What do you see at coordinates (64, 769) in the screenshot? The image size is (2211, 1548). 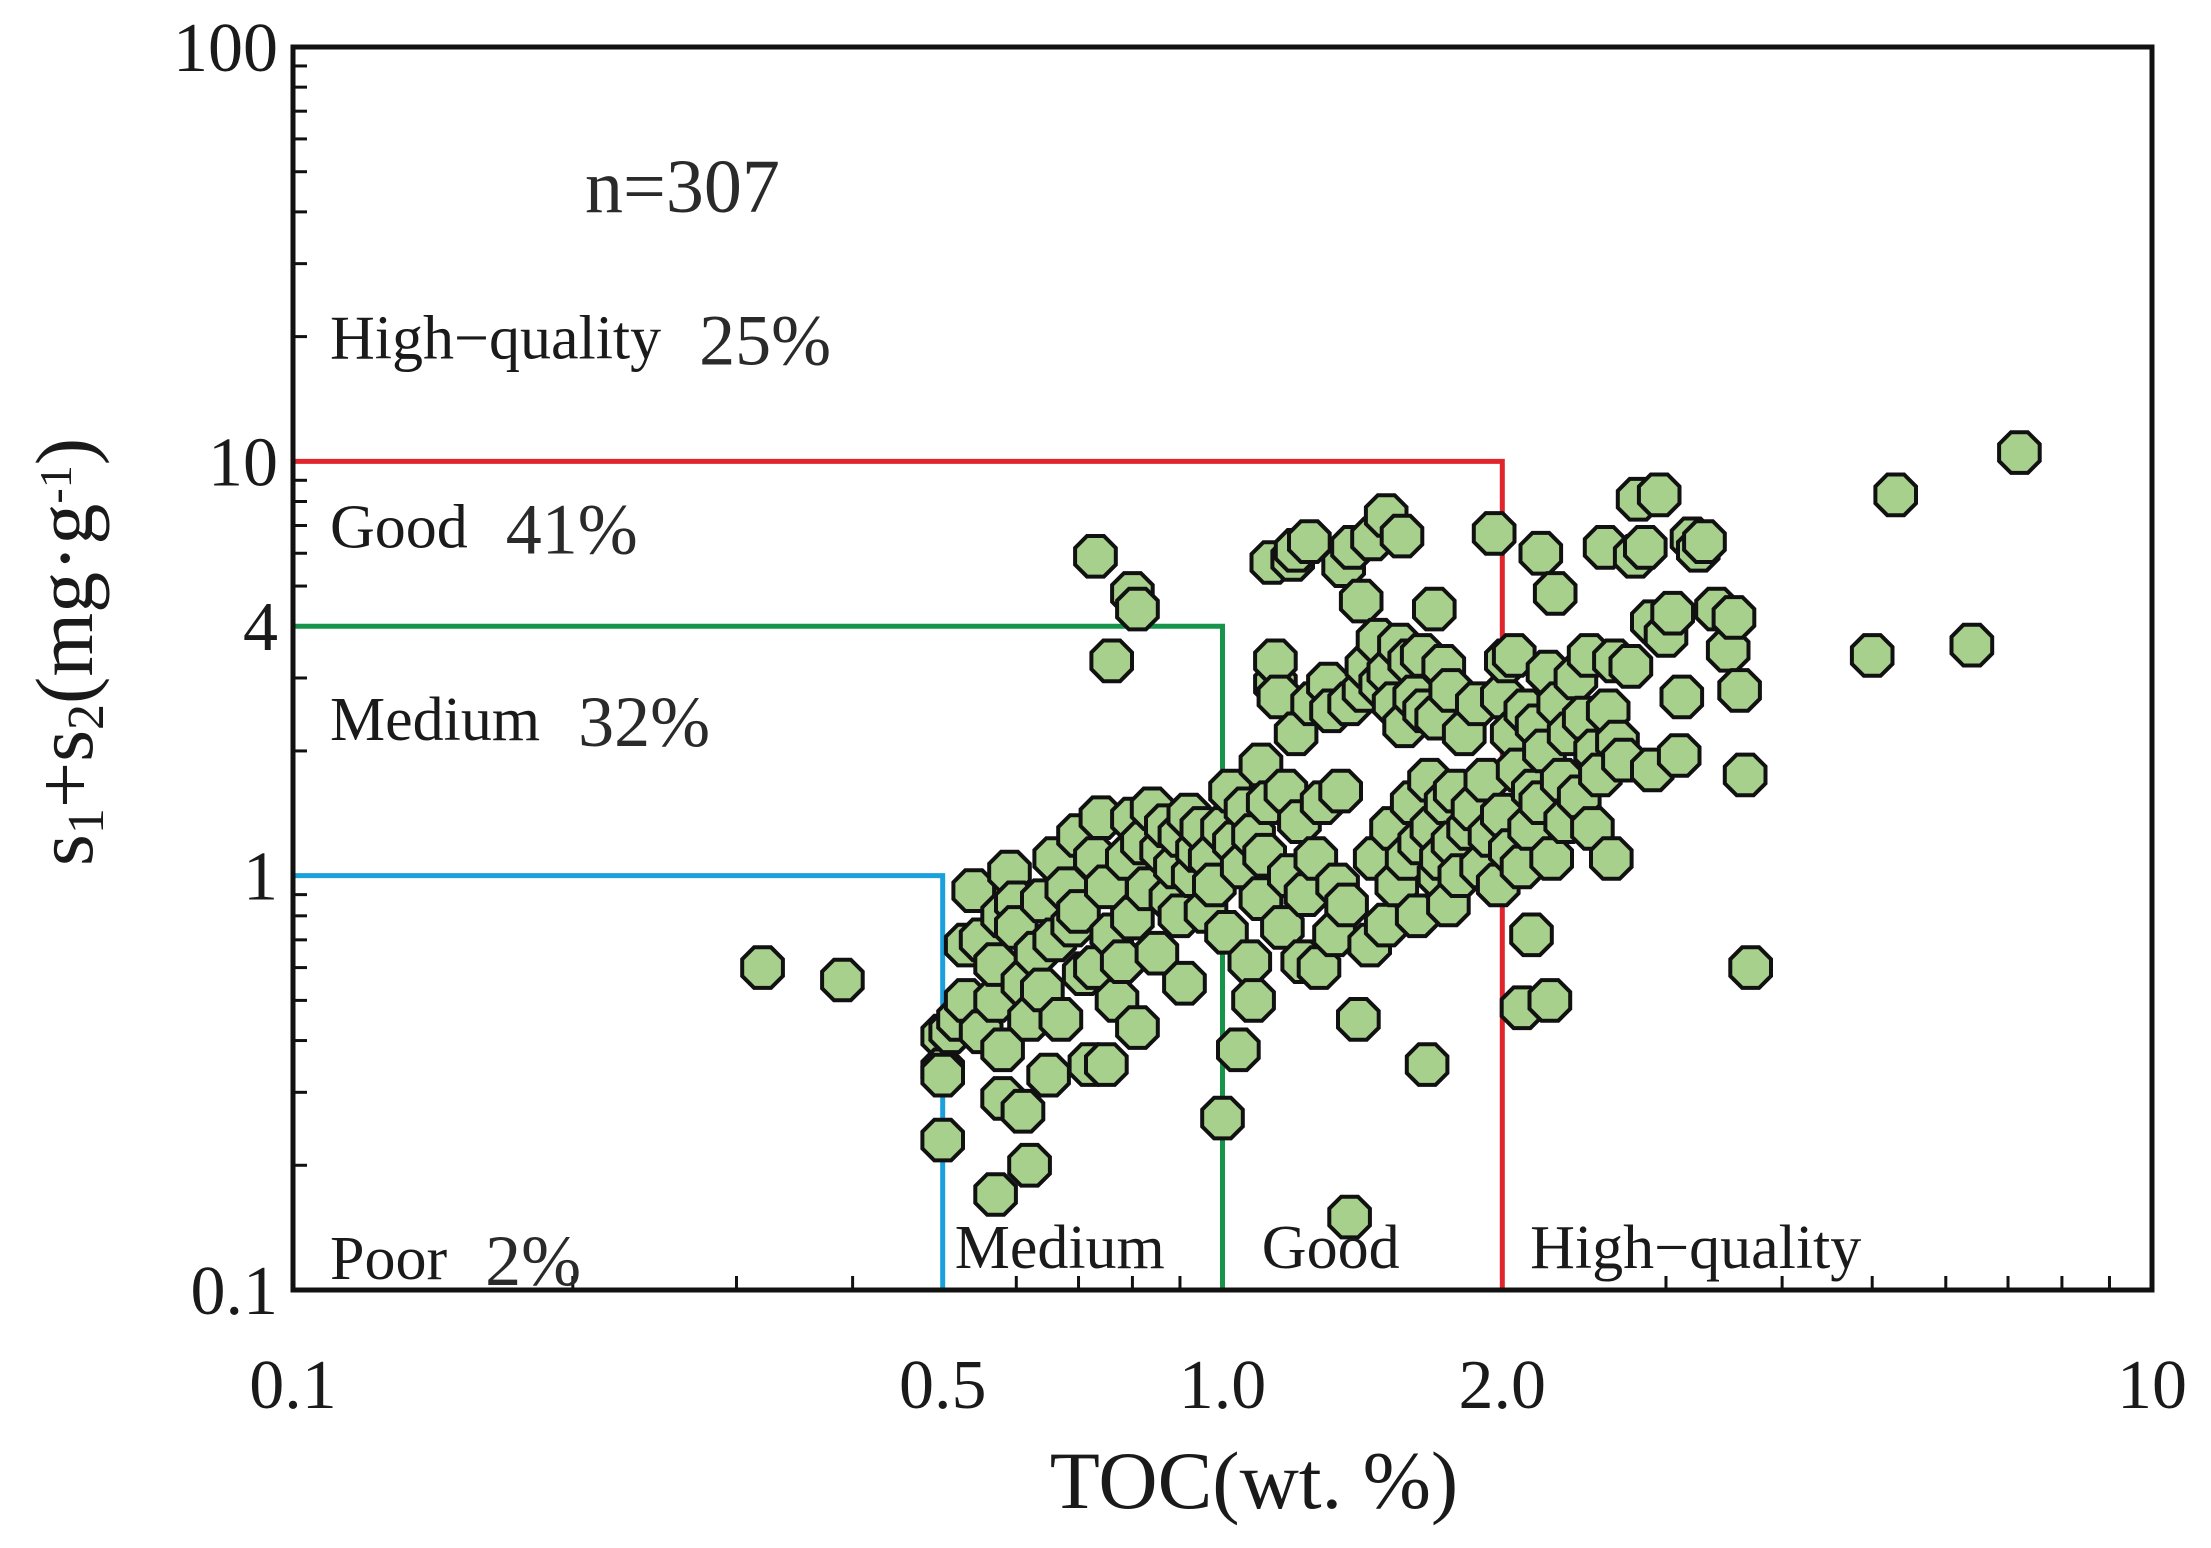 I see `y-title-plus-s2: +s` at bounding box center [64, 769].